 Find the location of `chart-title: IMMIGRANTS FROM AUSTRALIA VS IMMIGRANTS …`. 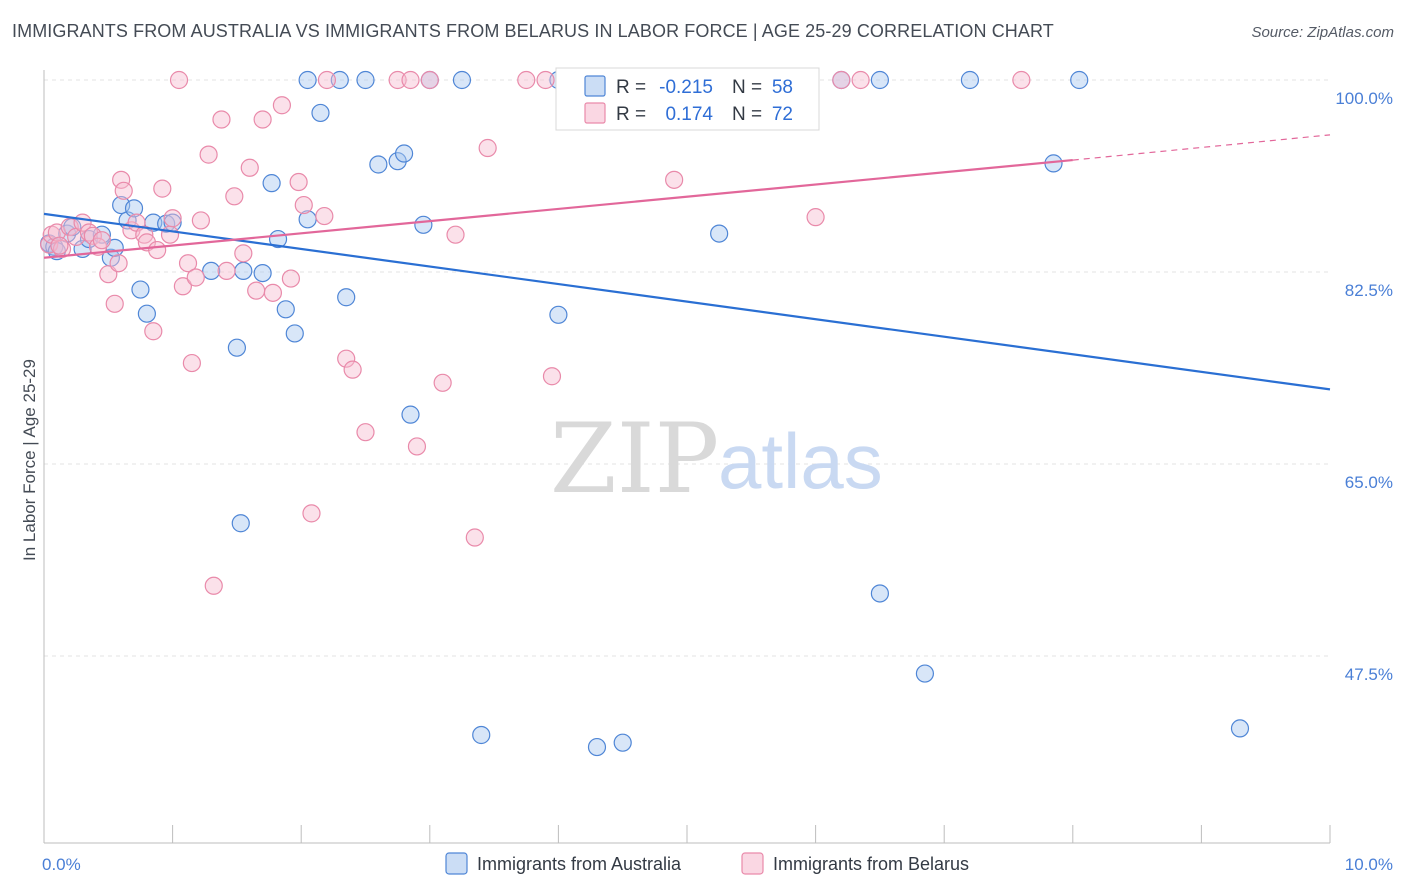

chart-title: IMMIGRANTS FROM AUSTRALIA VS IMMIGRANTS … is located at coordinates (533, 31).